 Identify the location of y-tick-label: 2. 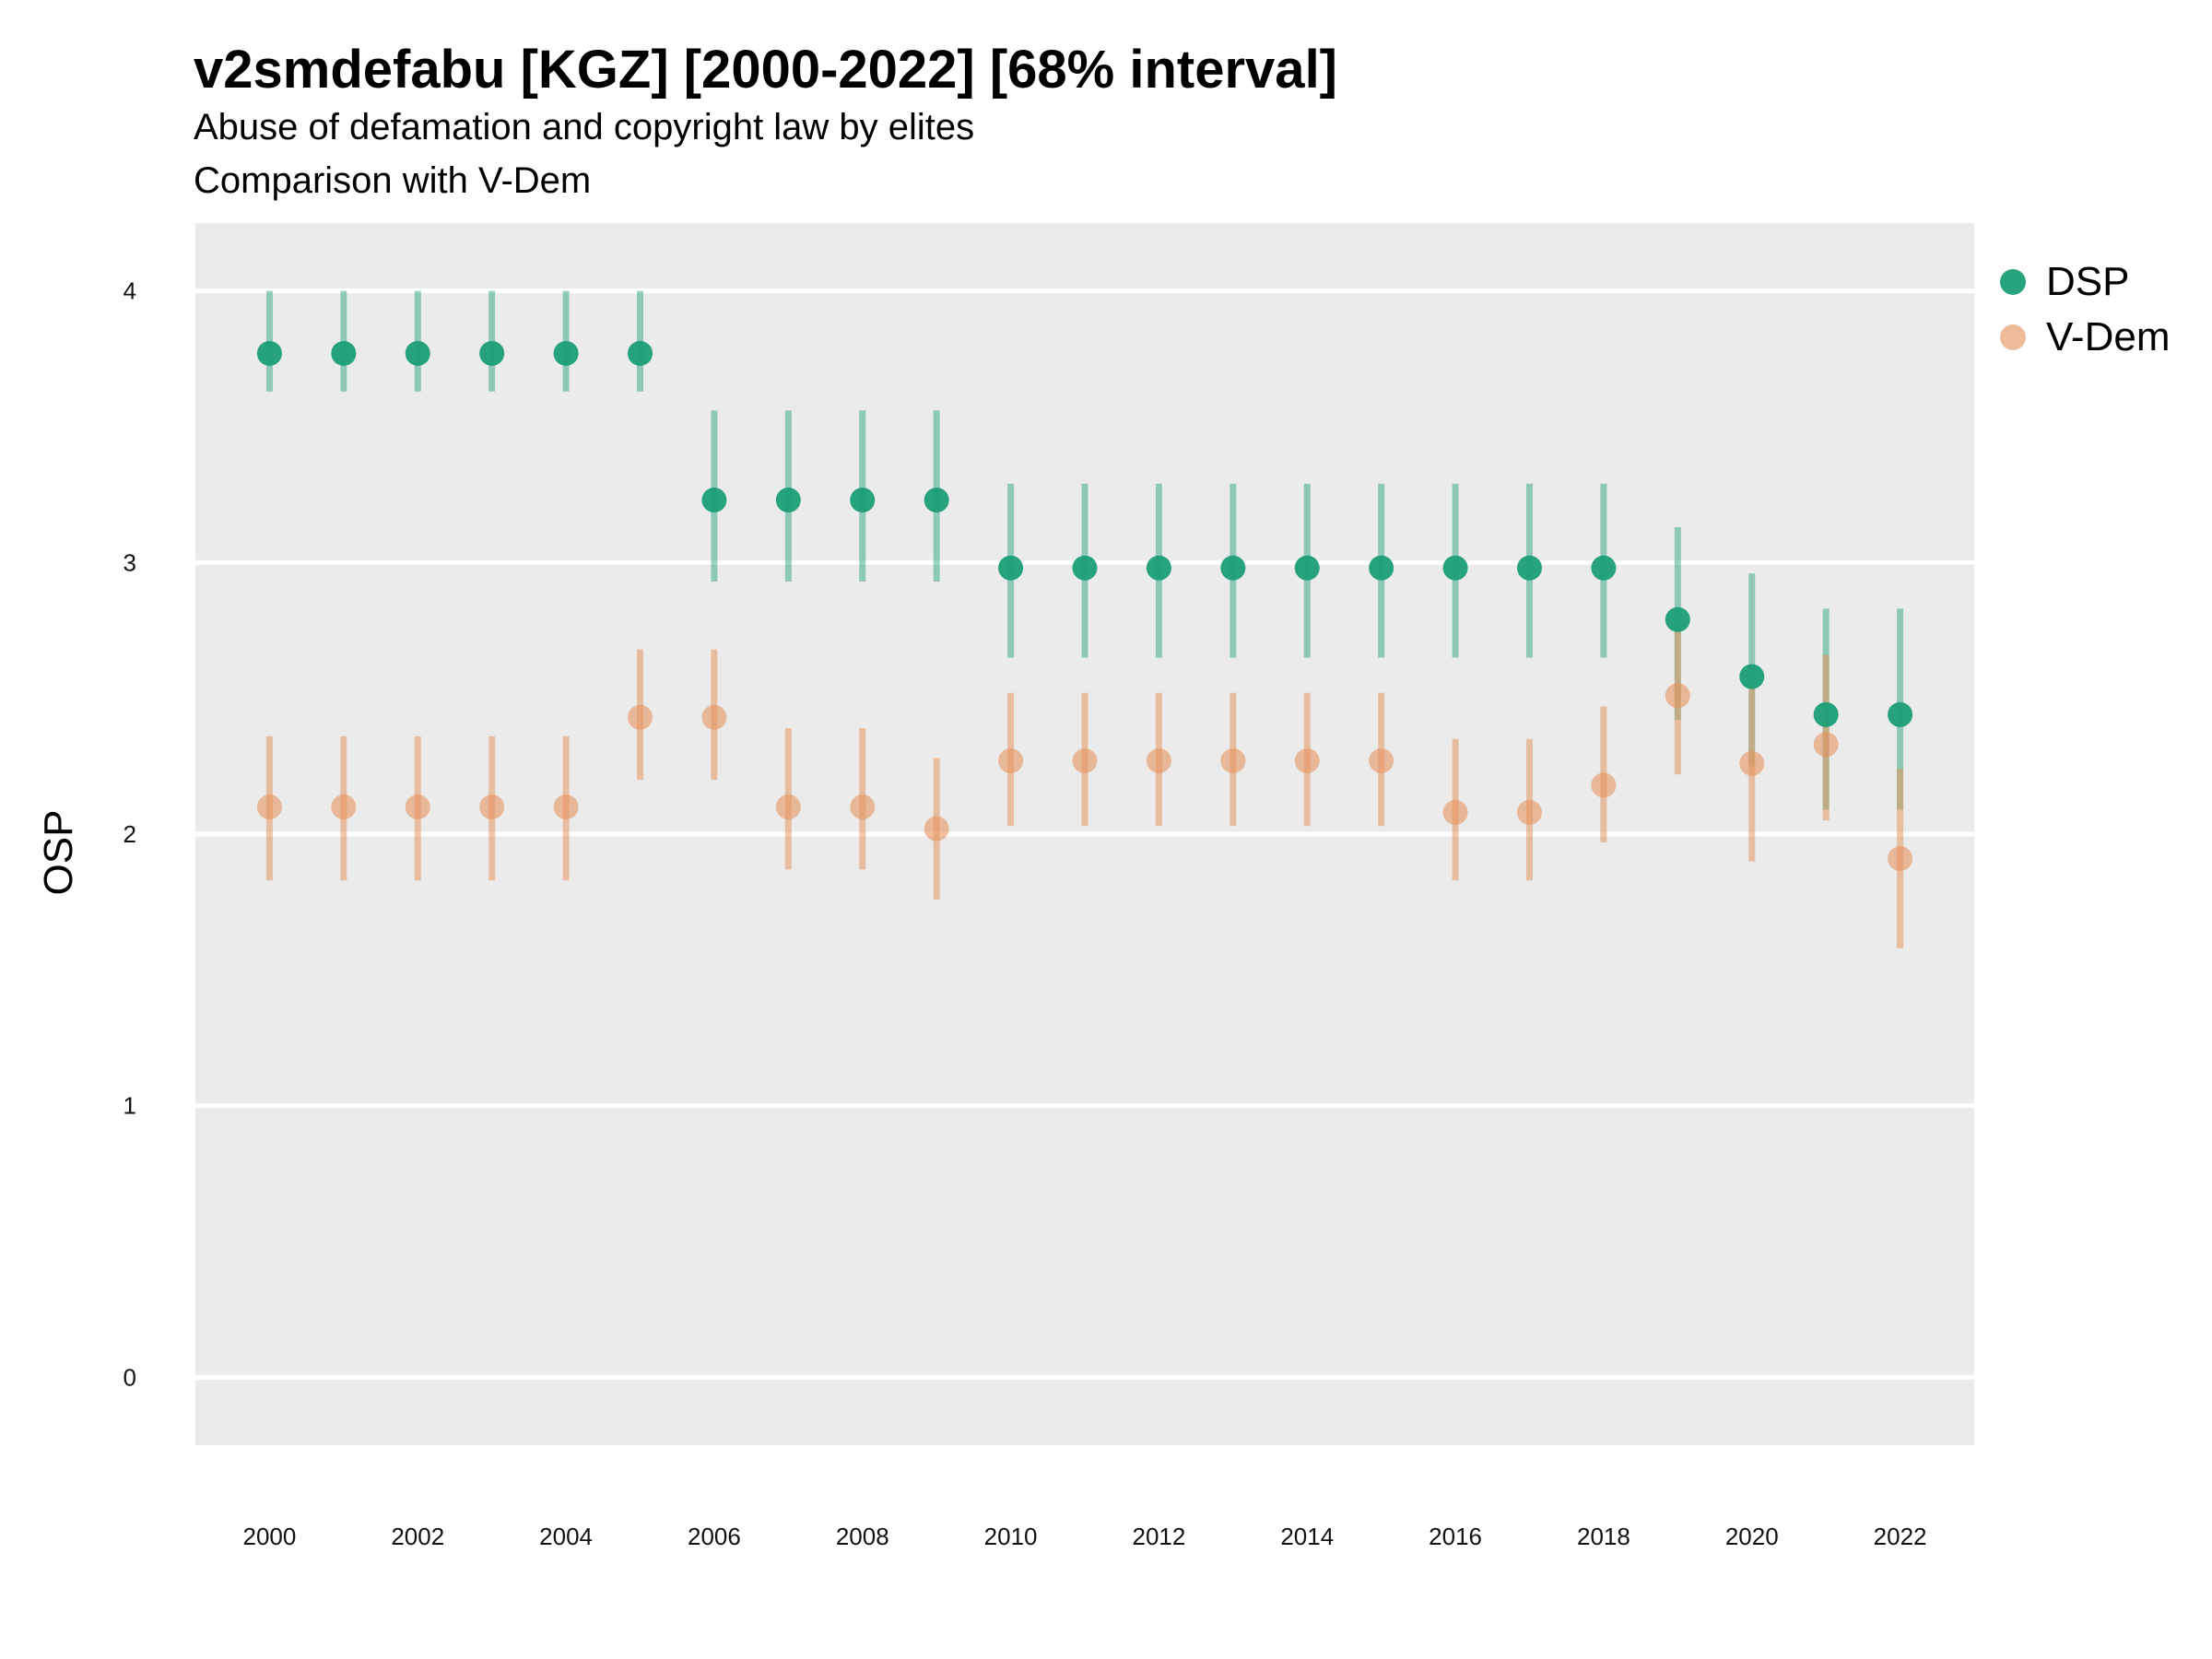
(130, 834).